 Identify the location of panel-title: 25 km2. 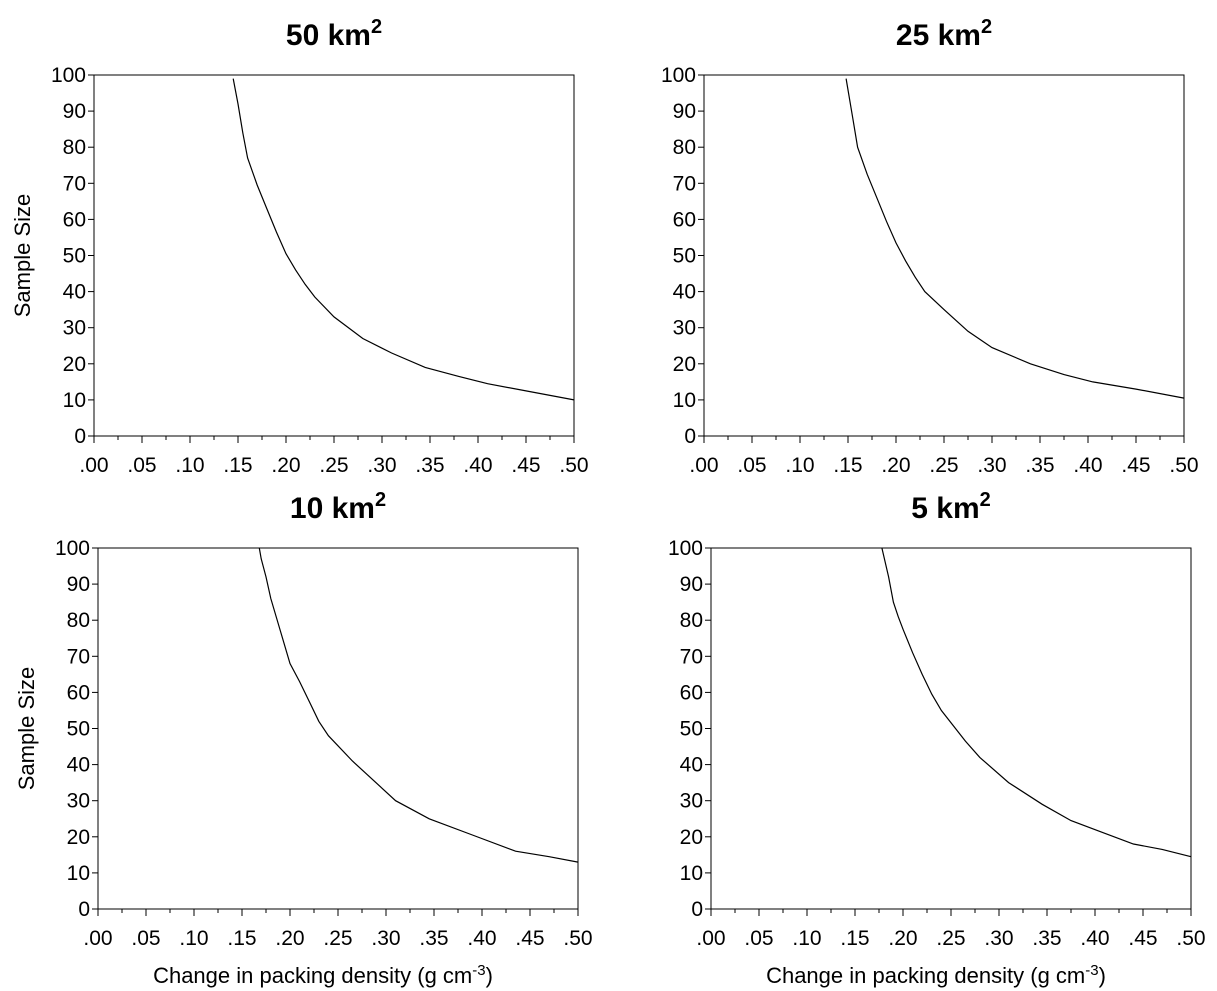
(944, 34).